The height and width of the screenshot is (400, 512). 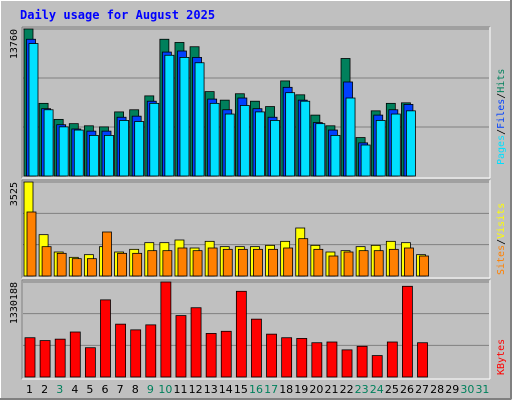 What do you see at coordinates (301, 389) in the screenshot?
I see `x-tick-day-19: 19` at bounding box center [301, 389].